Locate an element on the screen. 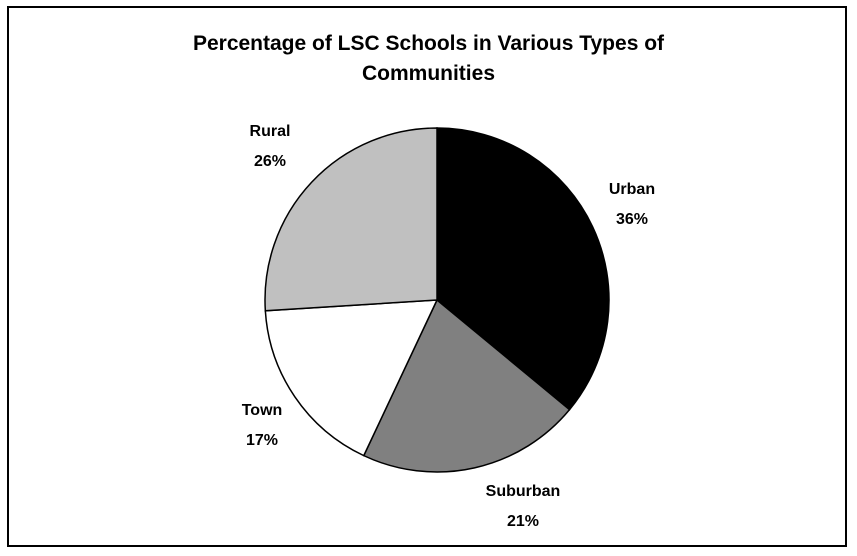  label-rural-name: Rural is located at coordinates (270, 131).